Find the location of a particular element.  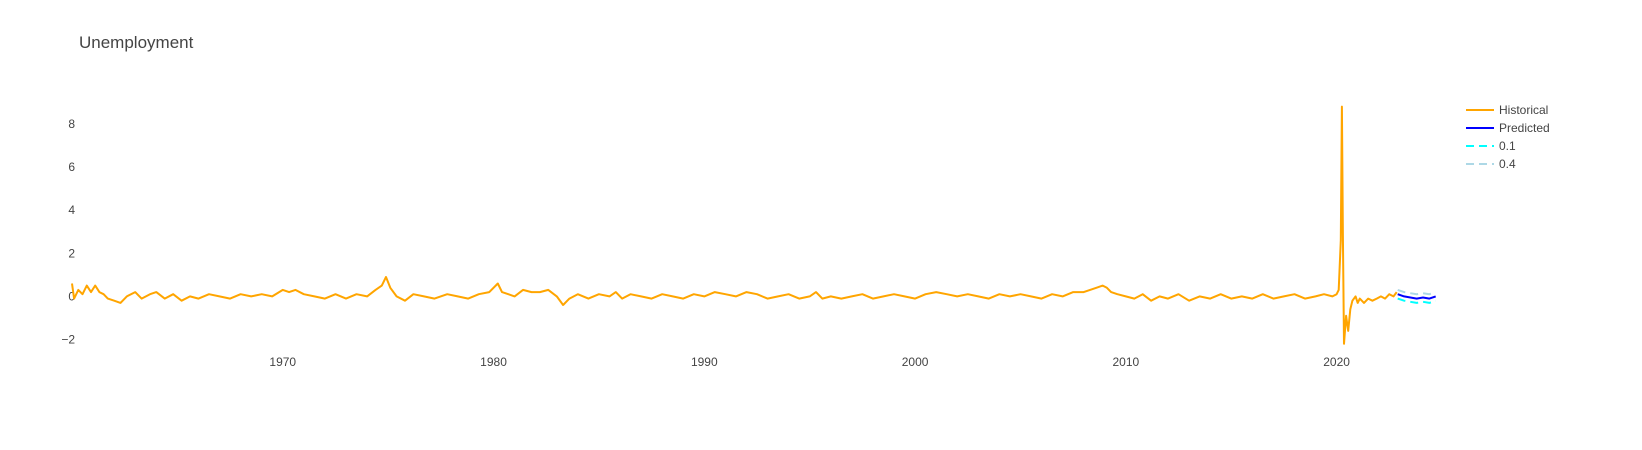

legend-item: 0.4 is located at coordinates (1491, 164).